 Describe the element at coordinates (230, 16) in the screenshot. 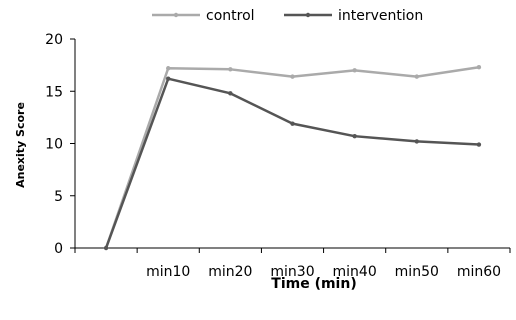

I see `legend-label-control: control` at that location.